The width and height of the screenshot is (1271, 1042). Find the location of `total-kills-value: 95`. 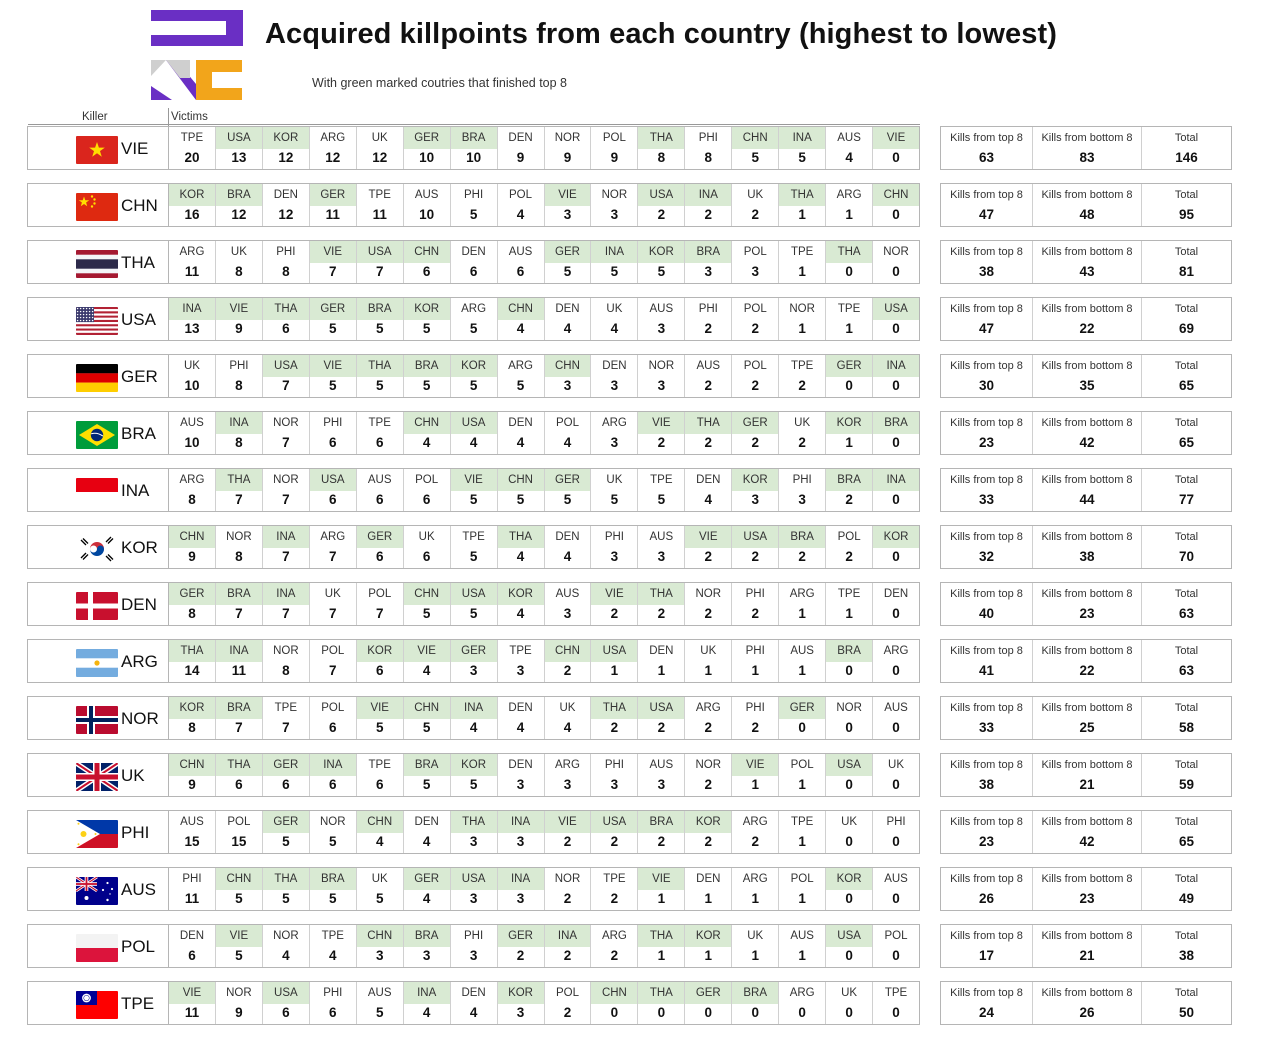

total-kills-value: 95 is located at coordinates (1186, 214).